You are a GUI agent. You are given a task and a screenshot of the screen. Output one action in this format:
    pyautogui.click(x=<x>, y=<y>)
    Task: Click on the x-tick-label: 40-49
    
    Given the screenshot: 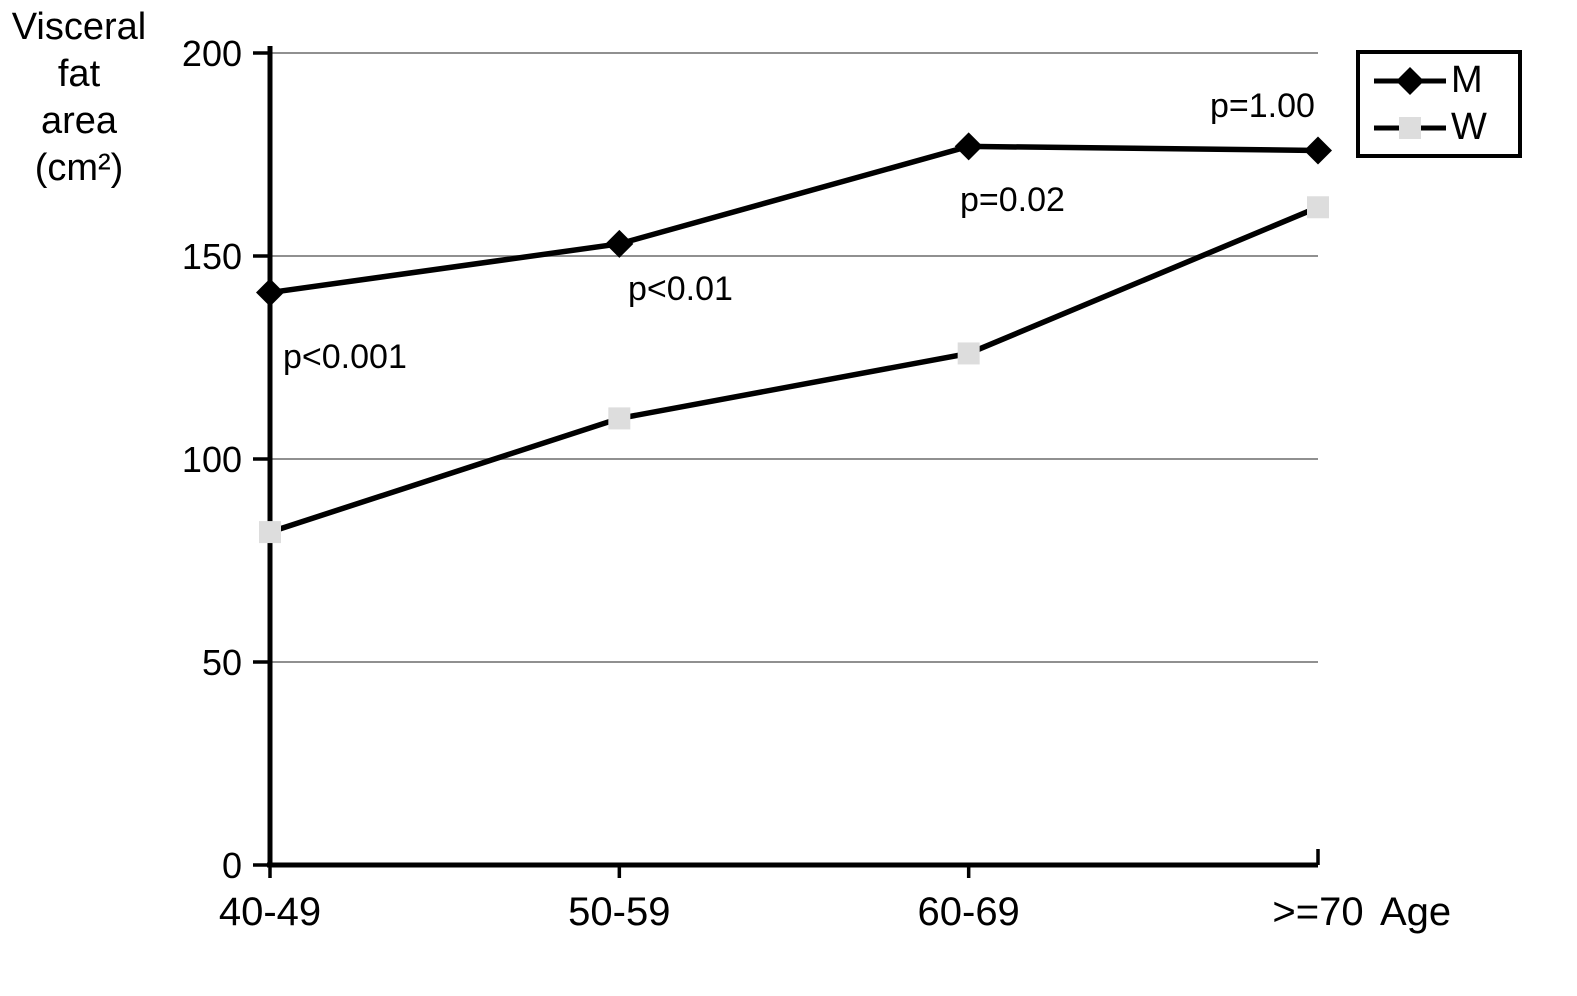 What is the action you would take?
    pyautogui.click(x=270, y=912)
    